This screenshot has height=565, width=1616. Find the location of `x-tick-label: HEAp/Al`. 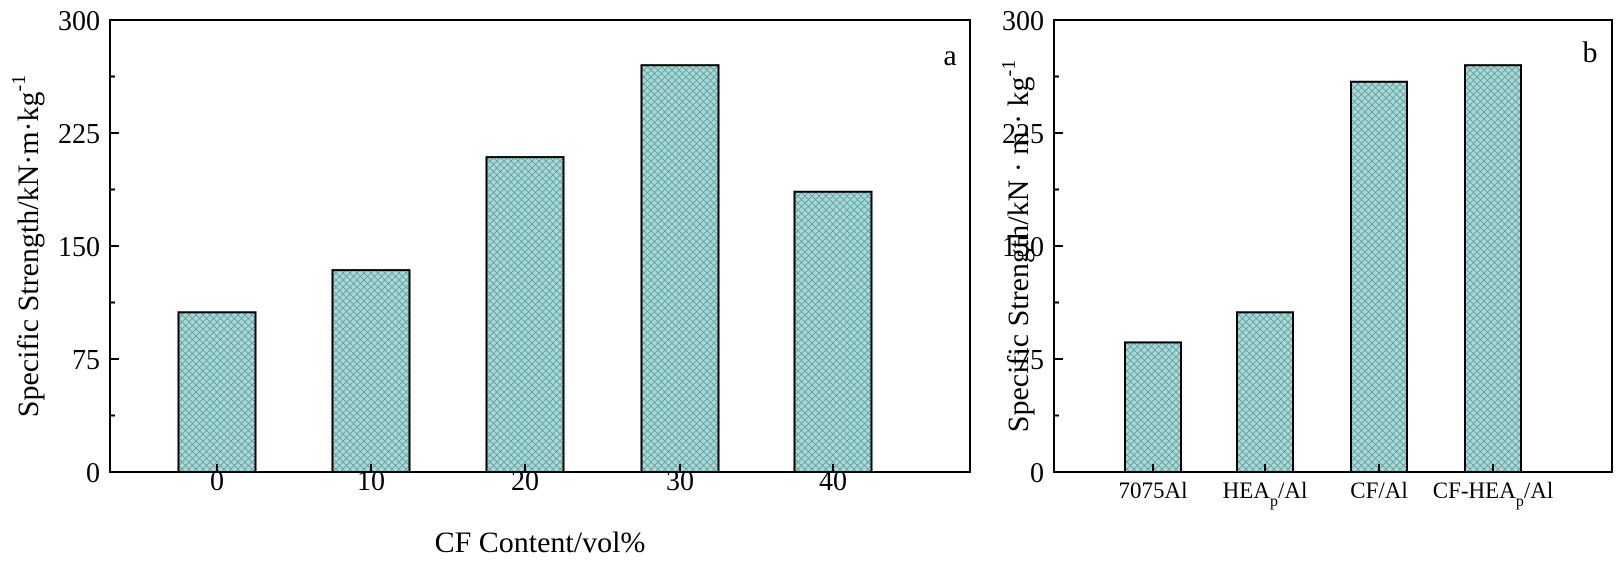

x-tick-label: HEAp/Al is located at coordinates (1265, 494).